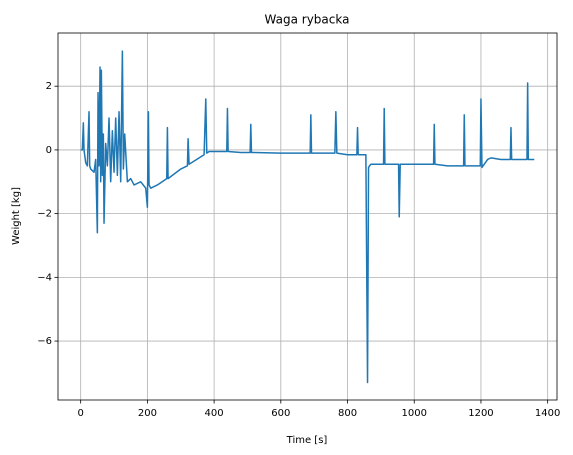 This screenshot has width=573, height=455. What do you see at coordinates (347, 413) in the screenshot?
I see `x-tick-label: 800` at bounding box center [347, 413].